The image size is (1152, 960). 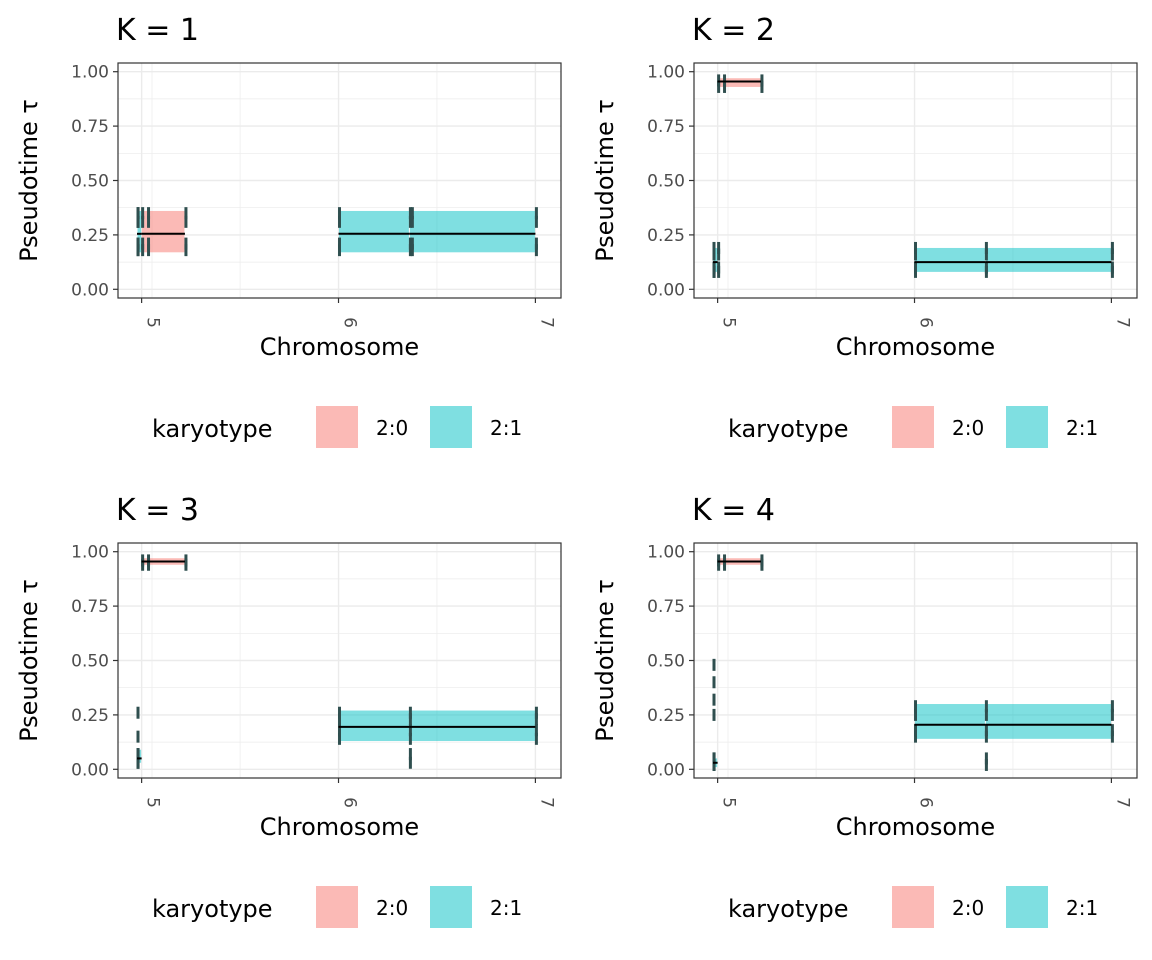 I want to click on panel-title: K = 3, so click(x=157, y=510).